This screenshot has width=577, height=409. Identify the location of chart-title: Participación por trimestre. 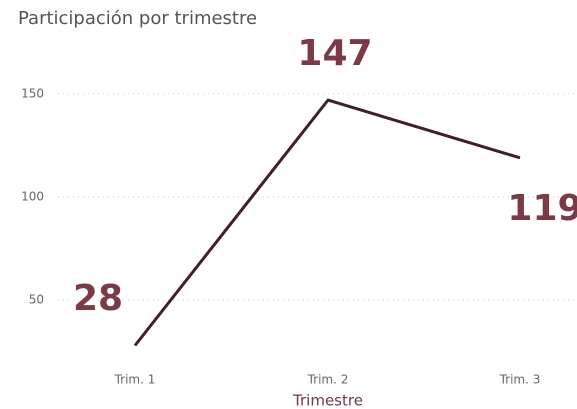
(137, 18).